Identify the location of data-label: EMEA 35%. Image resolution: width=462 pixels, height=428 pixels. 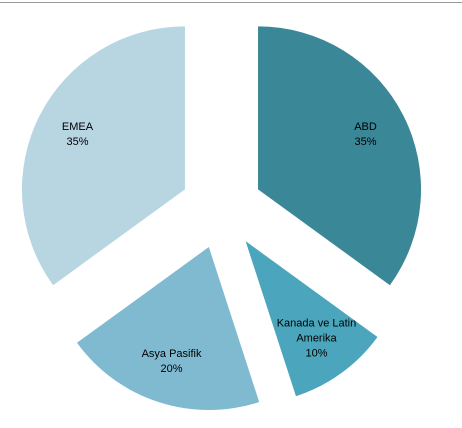
(77, 135).